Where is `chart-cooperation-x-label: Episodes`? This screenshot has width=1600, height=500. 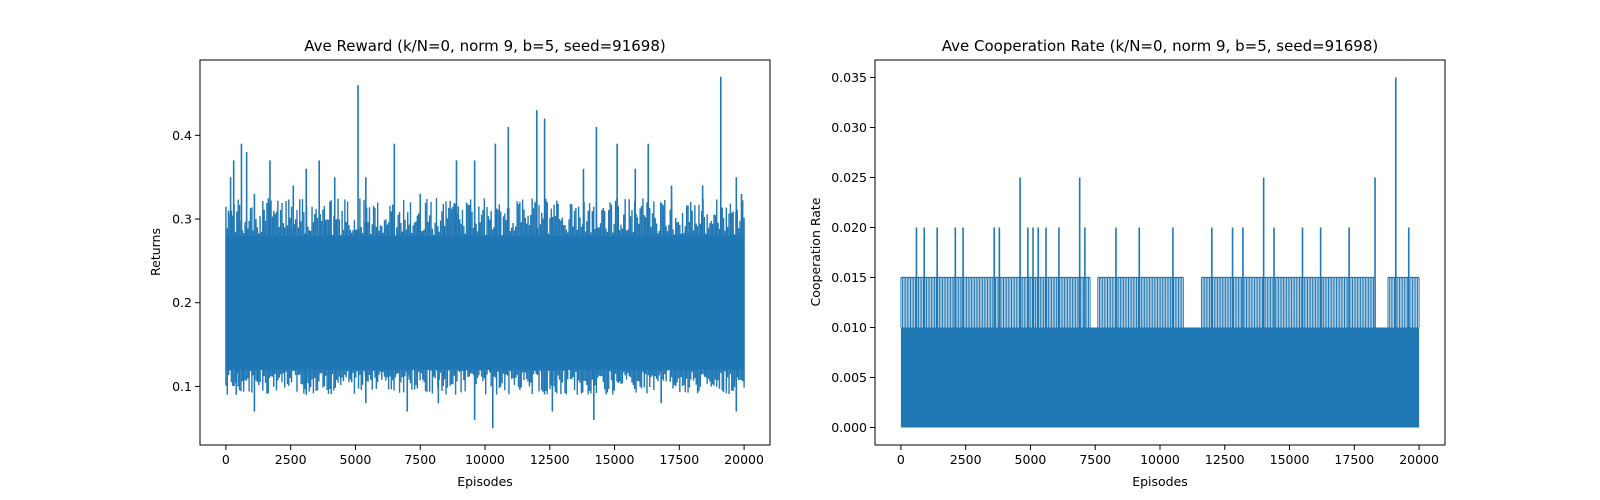
chart-cooperation-x-label: Episodes is located at coordinates (1160, 481).